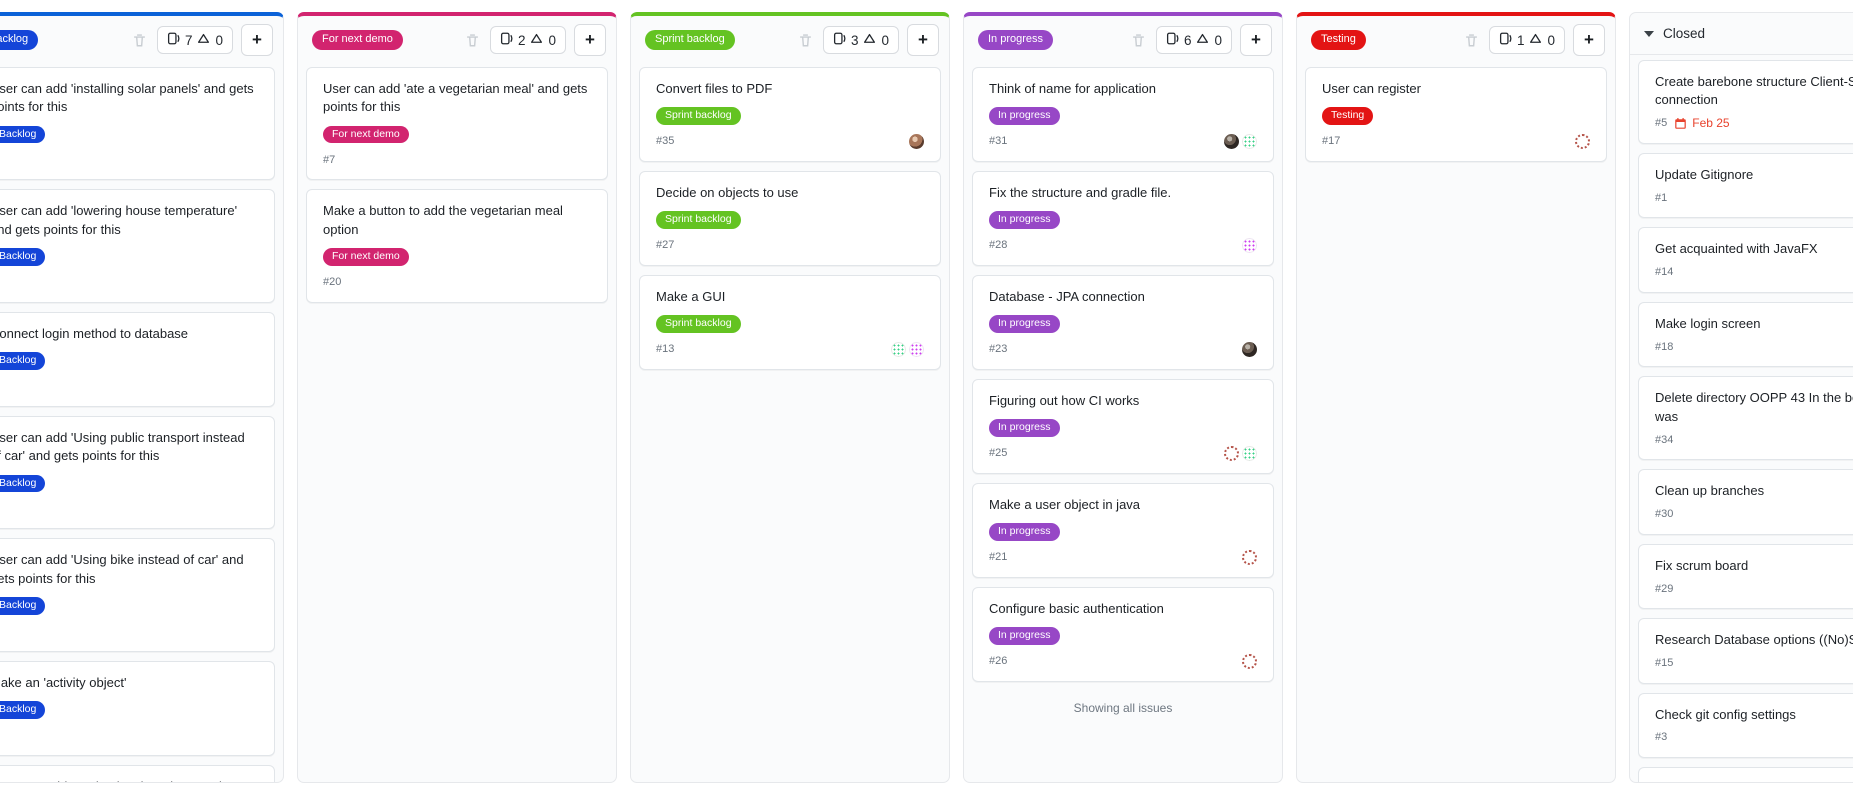 Image resolution: width=1853 pixels, height=795 pixels. What do you see at coordinates (1065, 504) in the screenshot?
I see `card-title: Make a user object in java` at bounding box center [1065, 504].